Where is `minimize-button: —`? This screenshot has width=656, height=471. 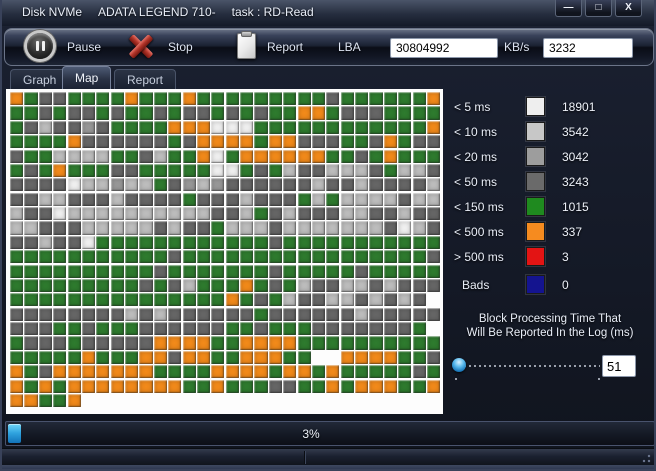 minimize-button: — is located at coordinates (568, 8).